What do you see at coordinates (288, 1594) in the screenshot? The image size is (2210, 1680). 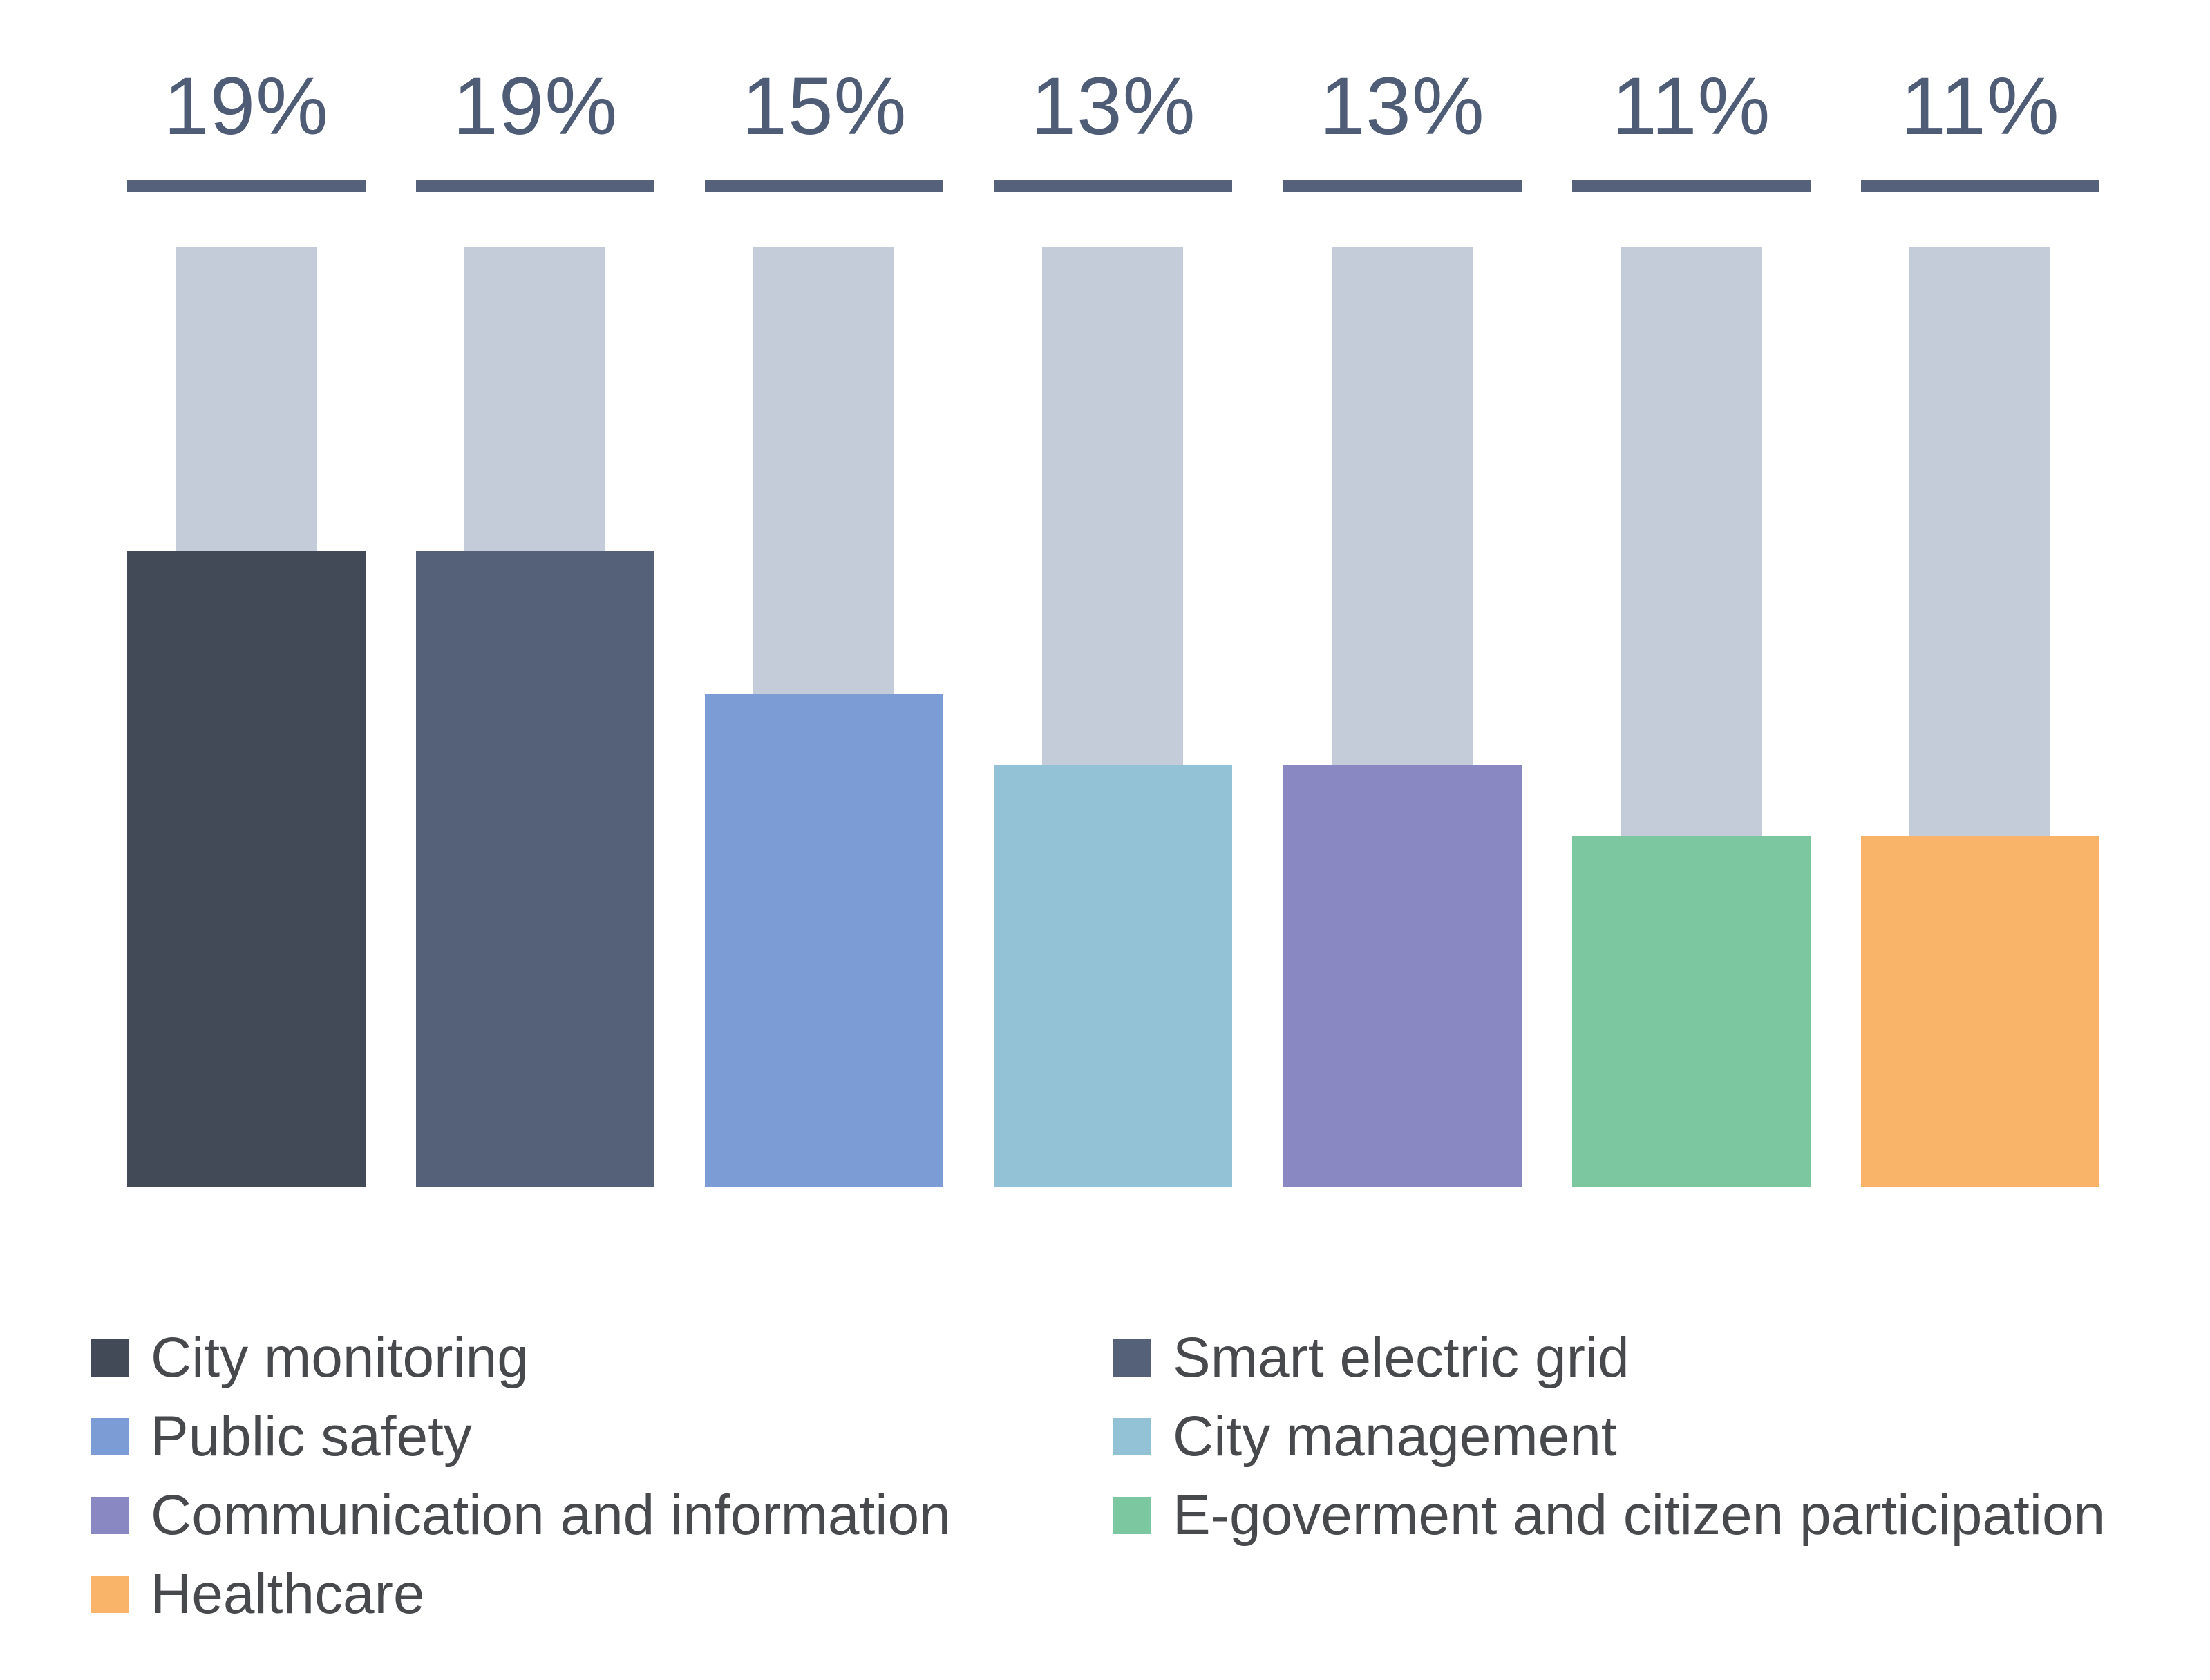 I see `legend-label: Healthcare` at bounding box center [288, 1594].